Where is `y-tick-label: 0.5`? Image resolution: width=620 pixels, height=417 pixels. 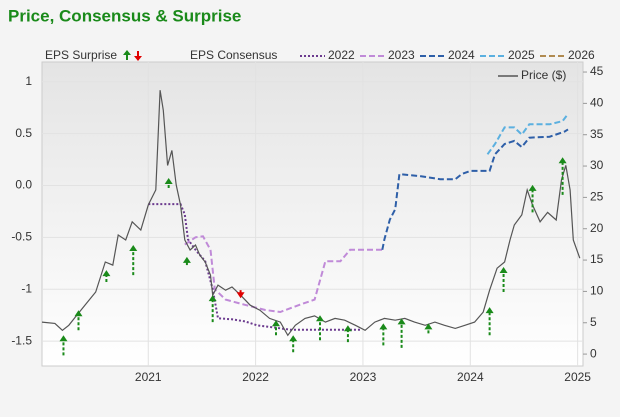 y-tick-label: 0.5 is located at coordinates (23, 133).